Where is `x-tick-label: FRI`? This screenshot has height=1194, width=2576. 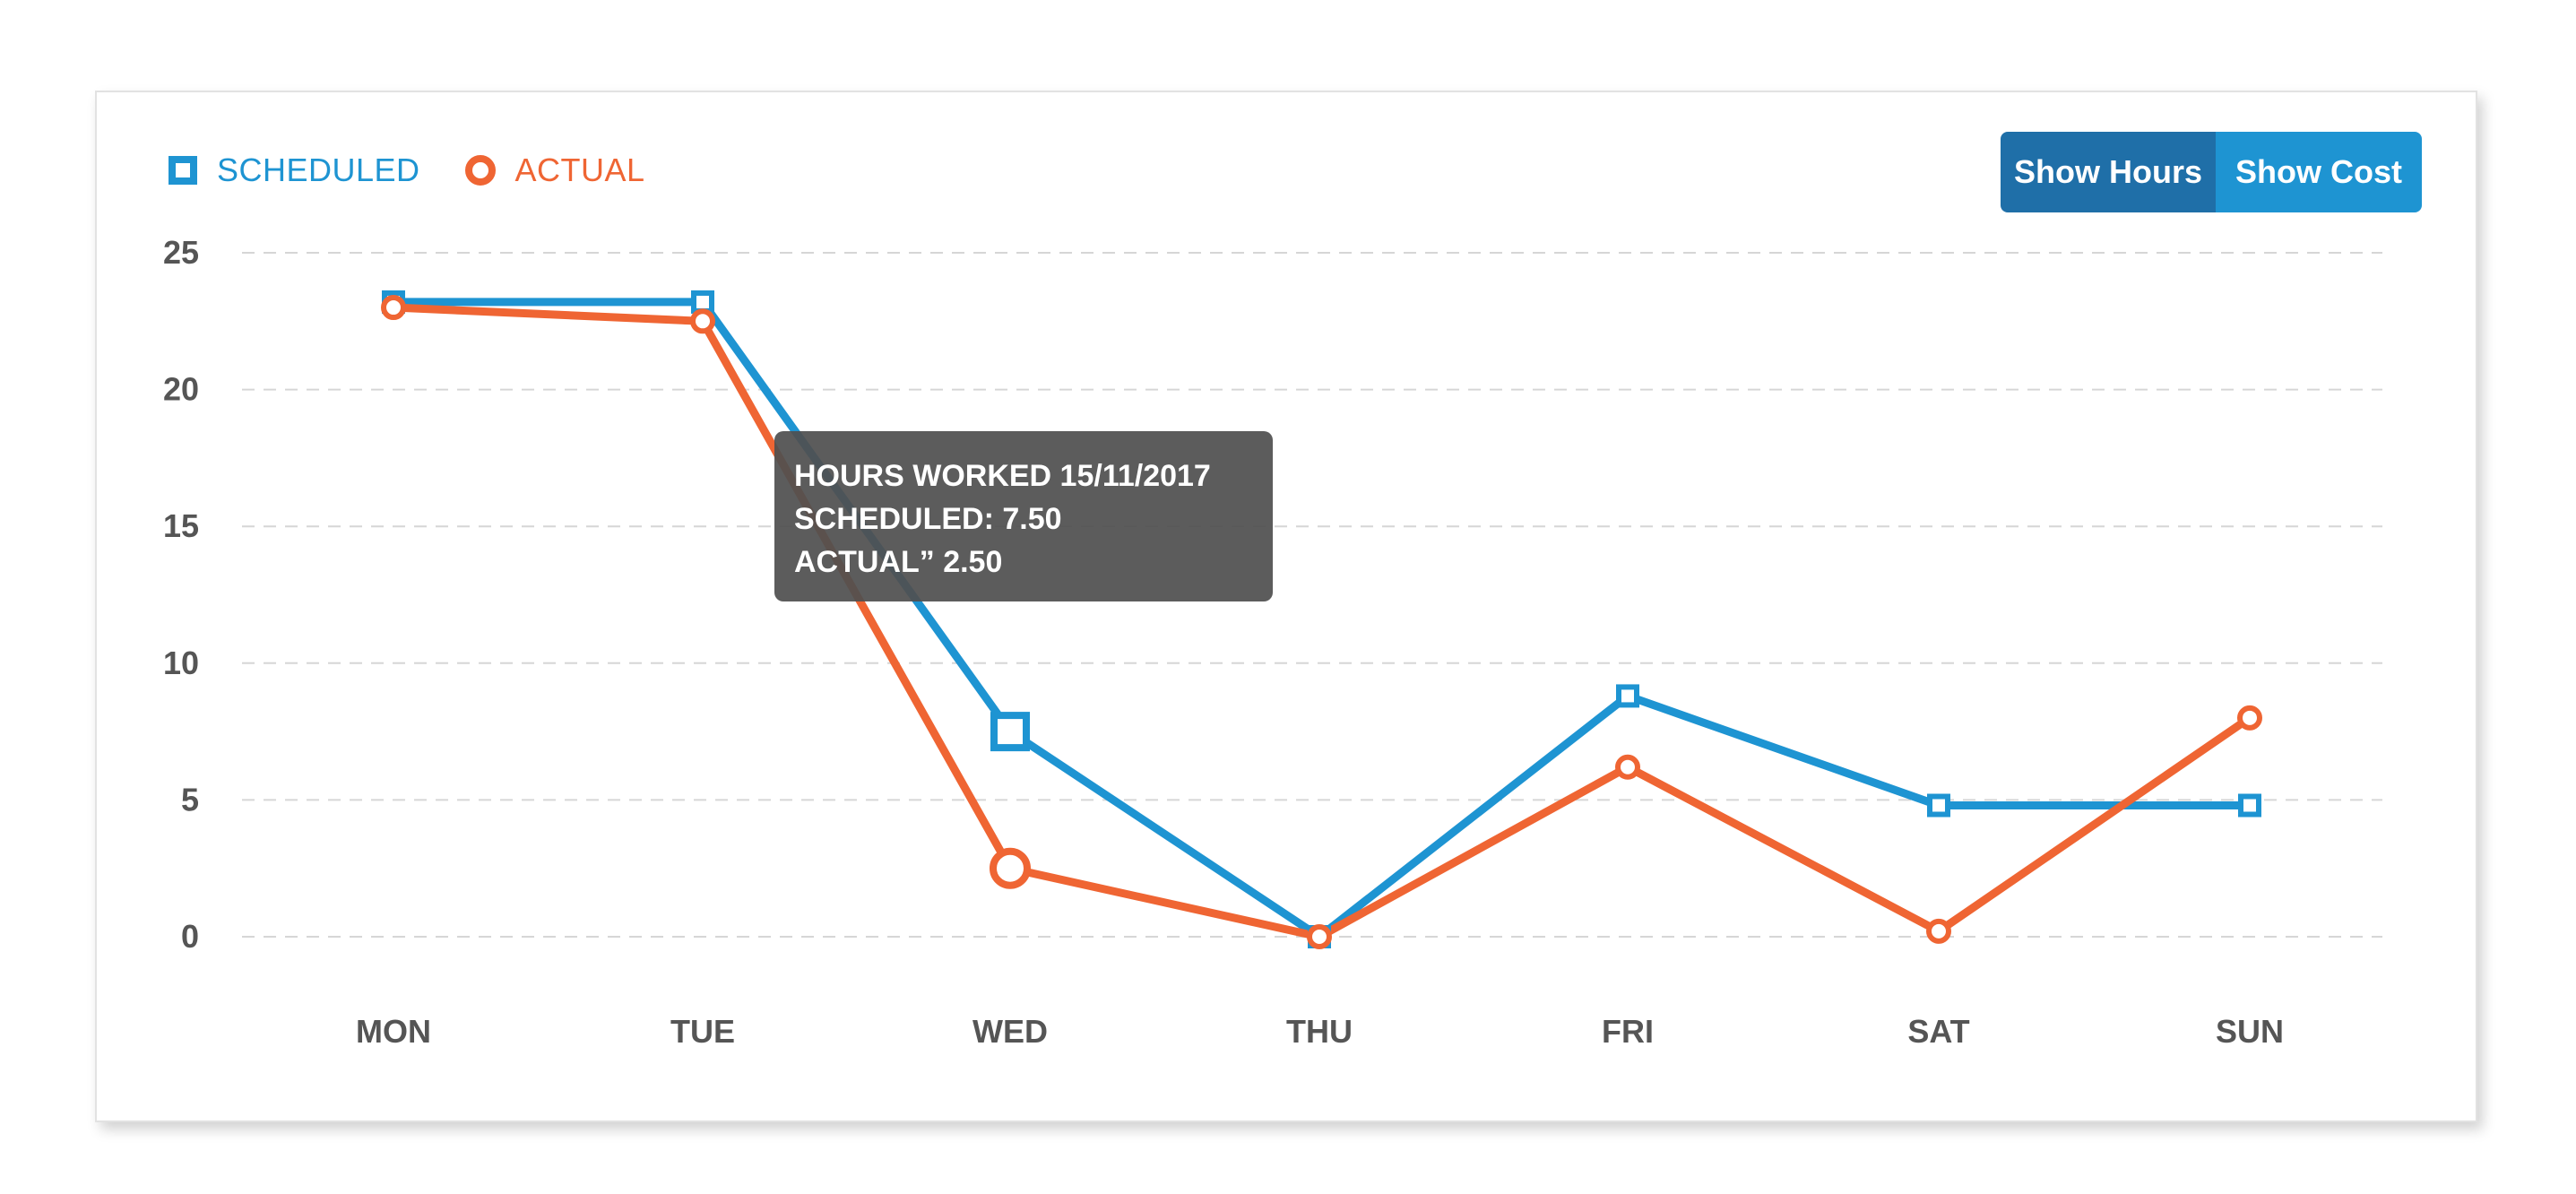
x-tick-label: FRI is located at coordinates (1628, 1031).